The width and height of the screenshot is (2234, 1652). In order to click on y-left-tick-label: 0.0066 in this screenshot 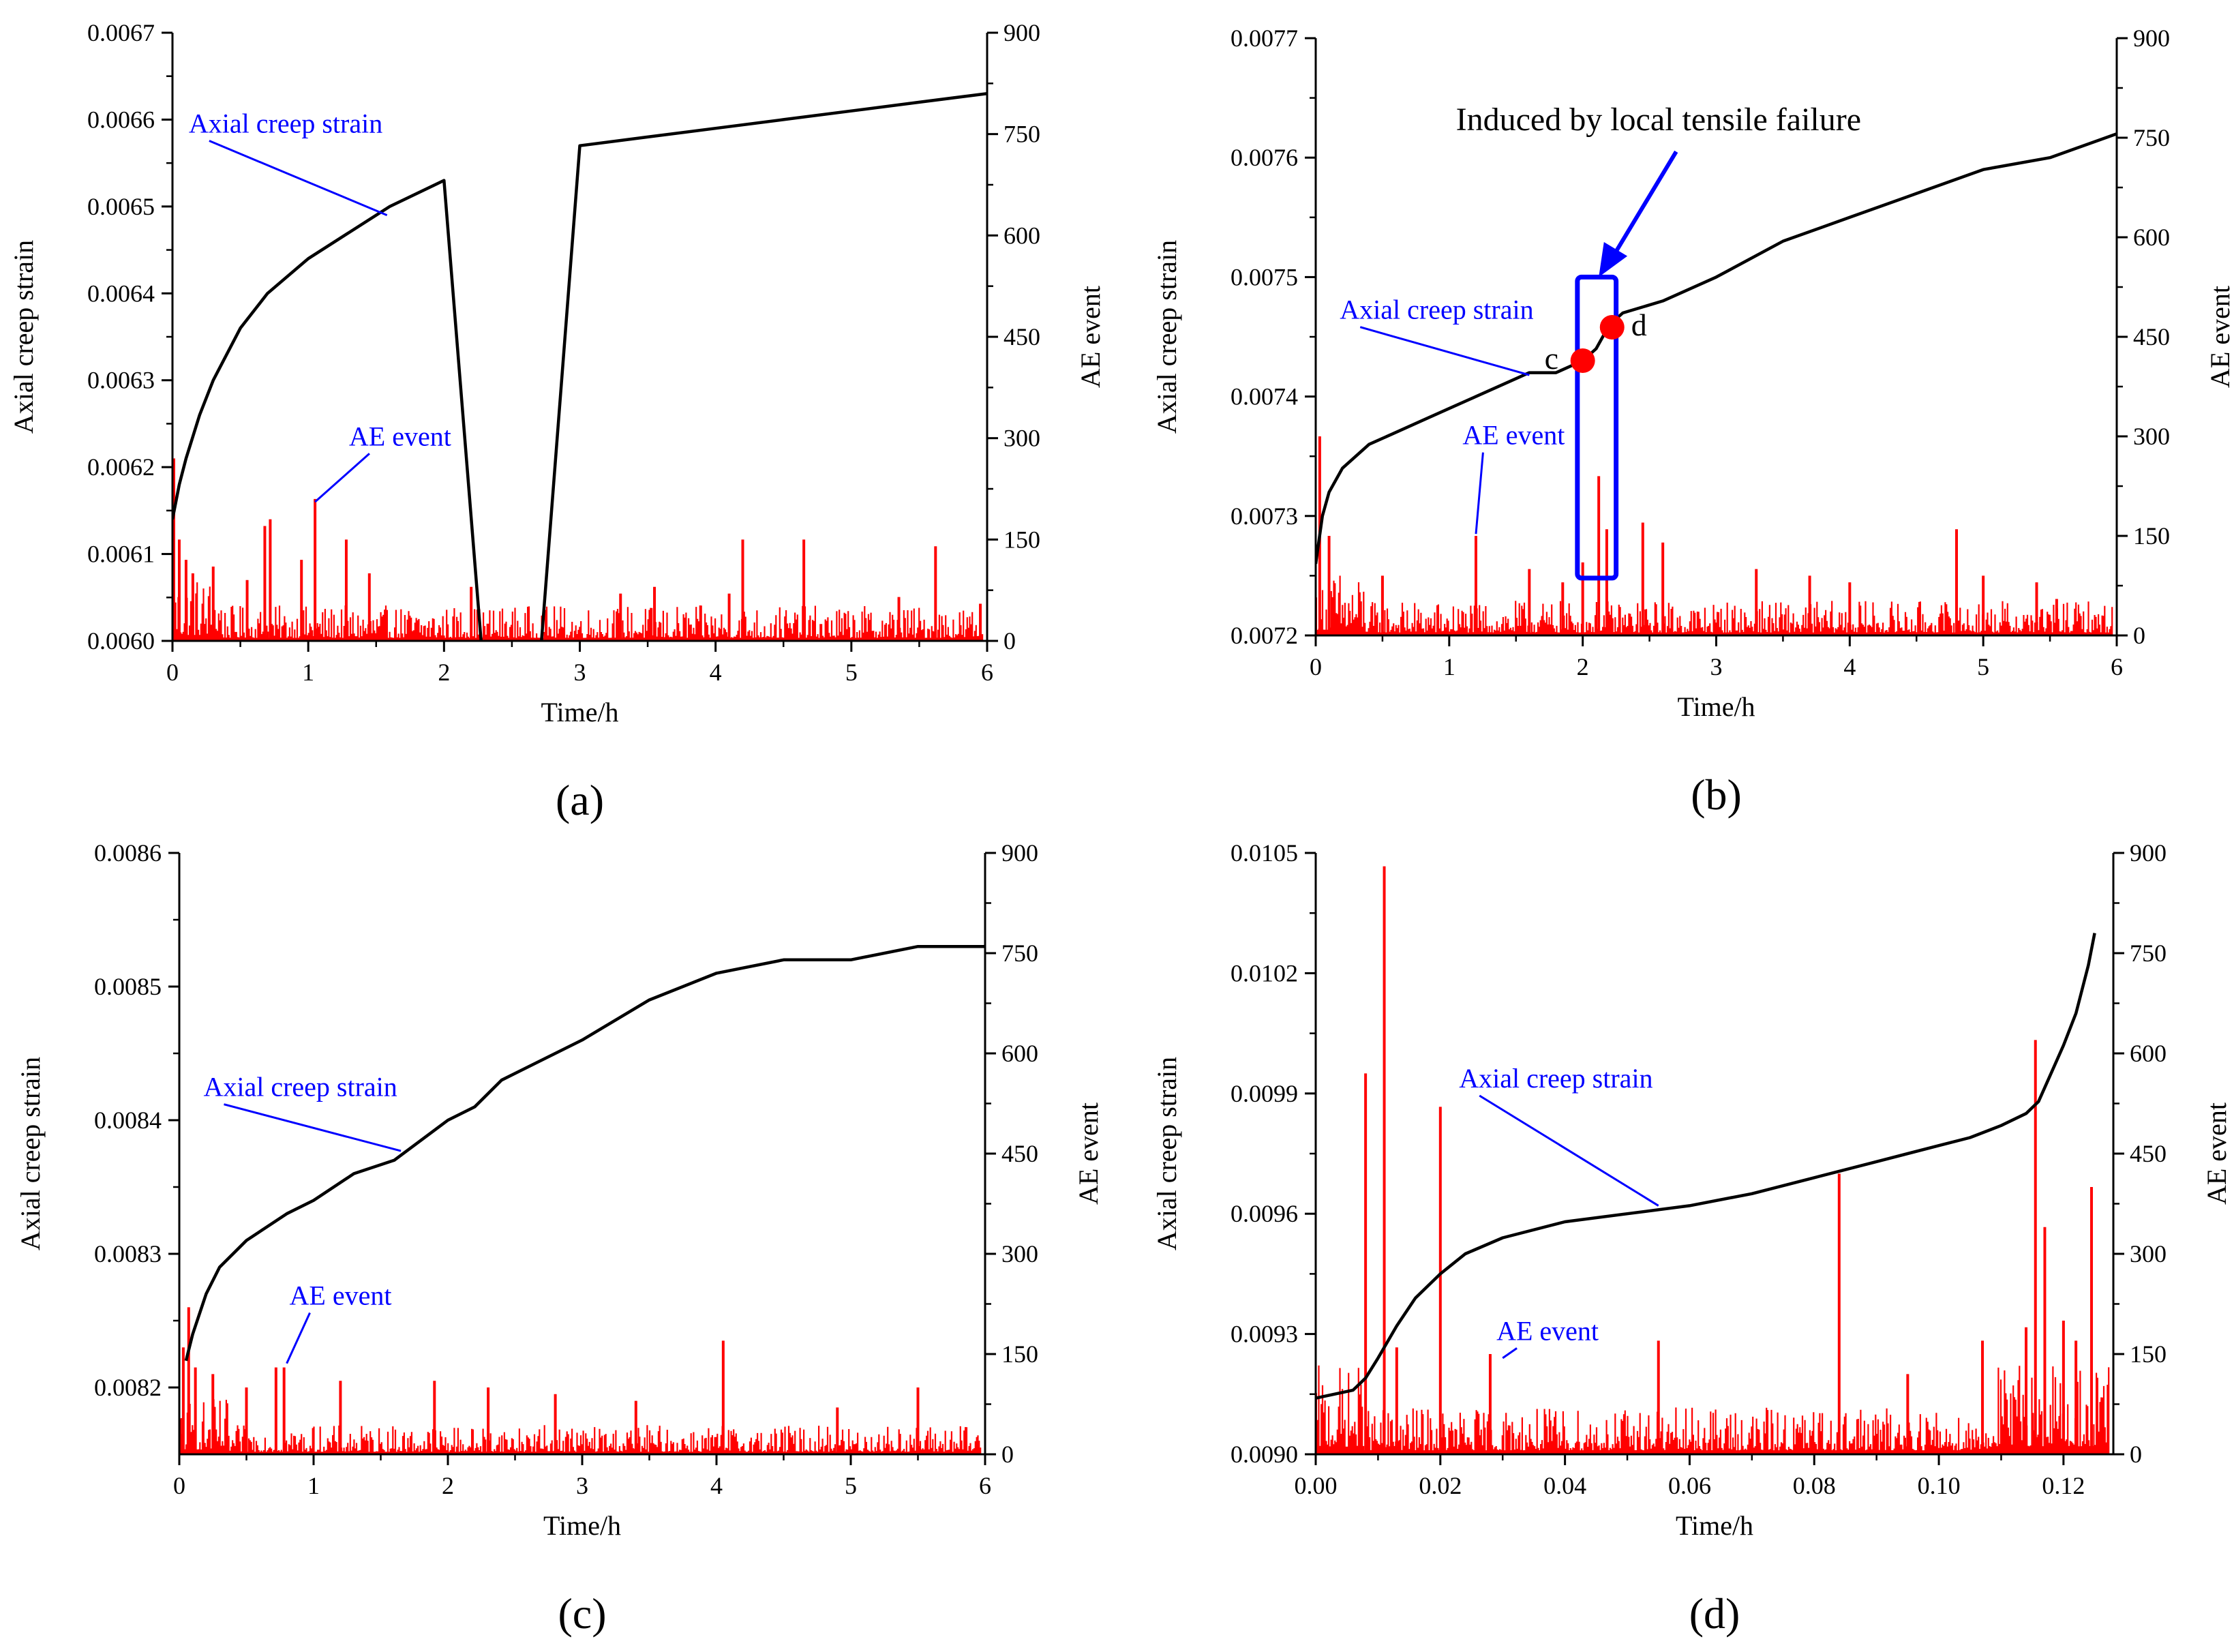, I will do `click(121, 119)`.